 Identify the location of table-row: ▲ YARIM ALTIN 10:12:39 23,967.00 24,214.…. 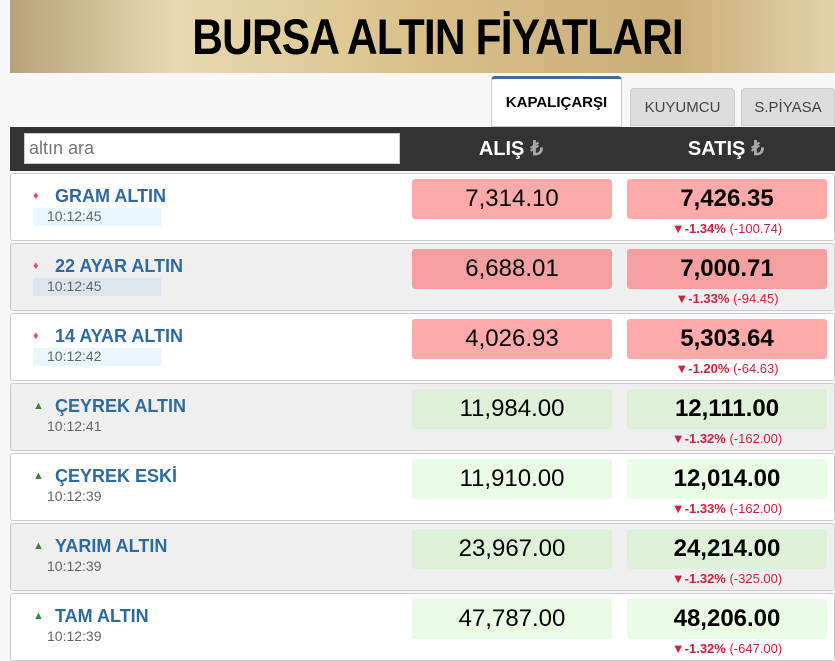
(422, 557).